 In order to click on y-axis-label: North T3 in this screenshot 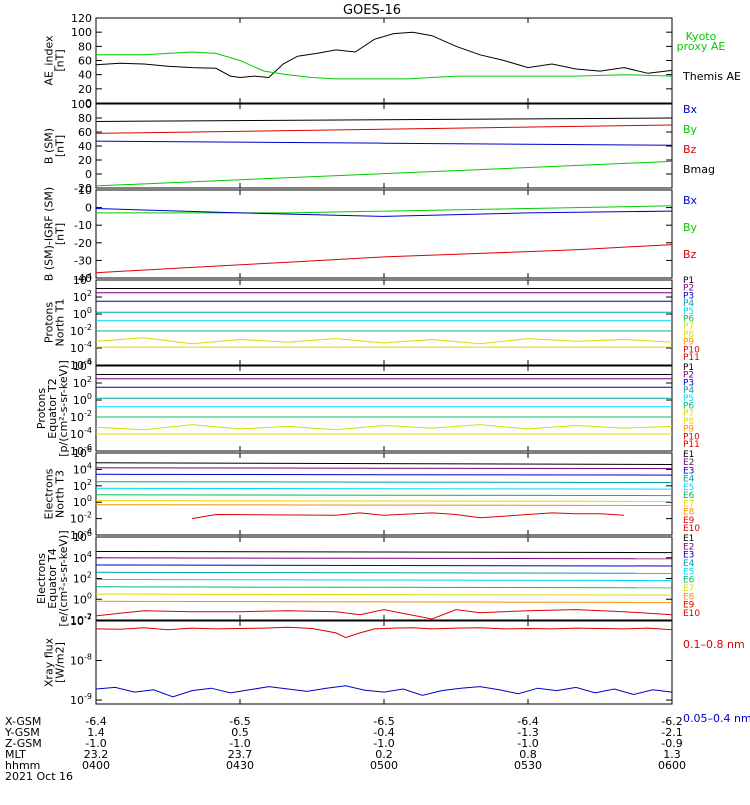, I will do `click(60, 494)`.